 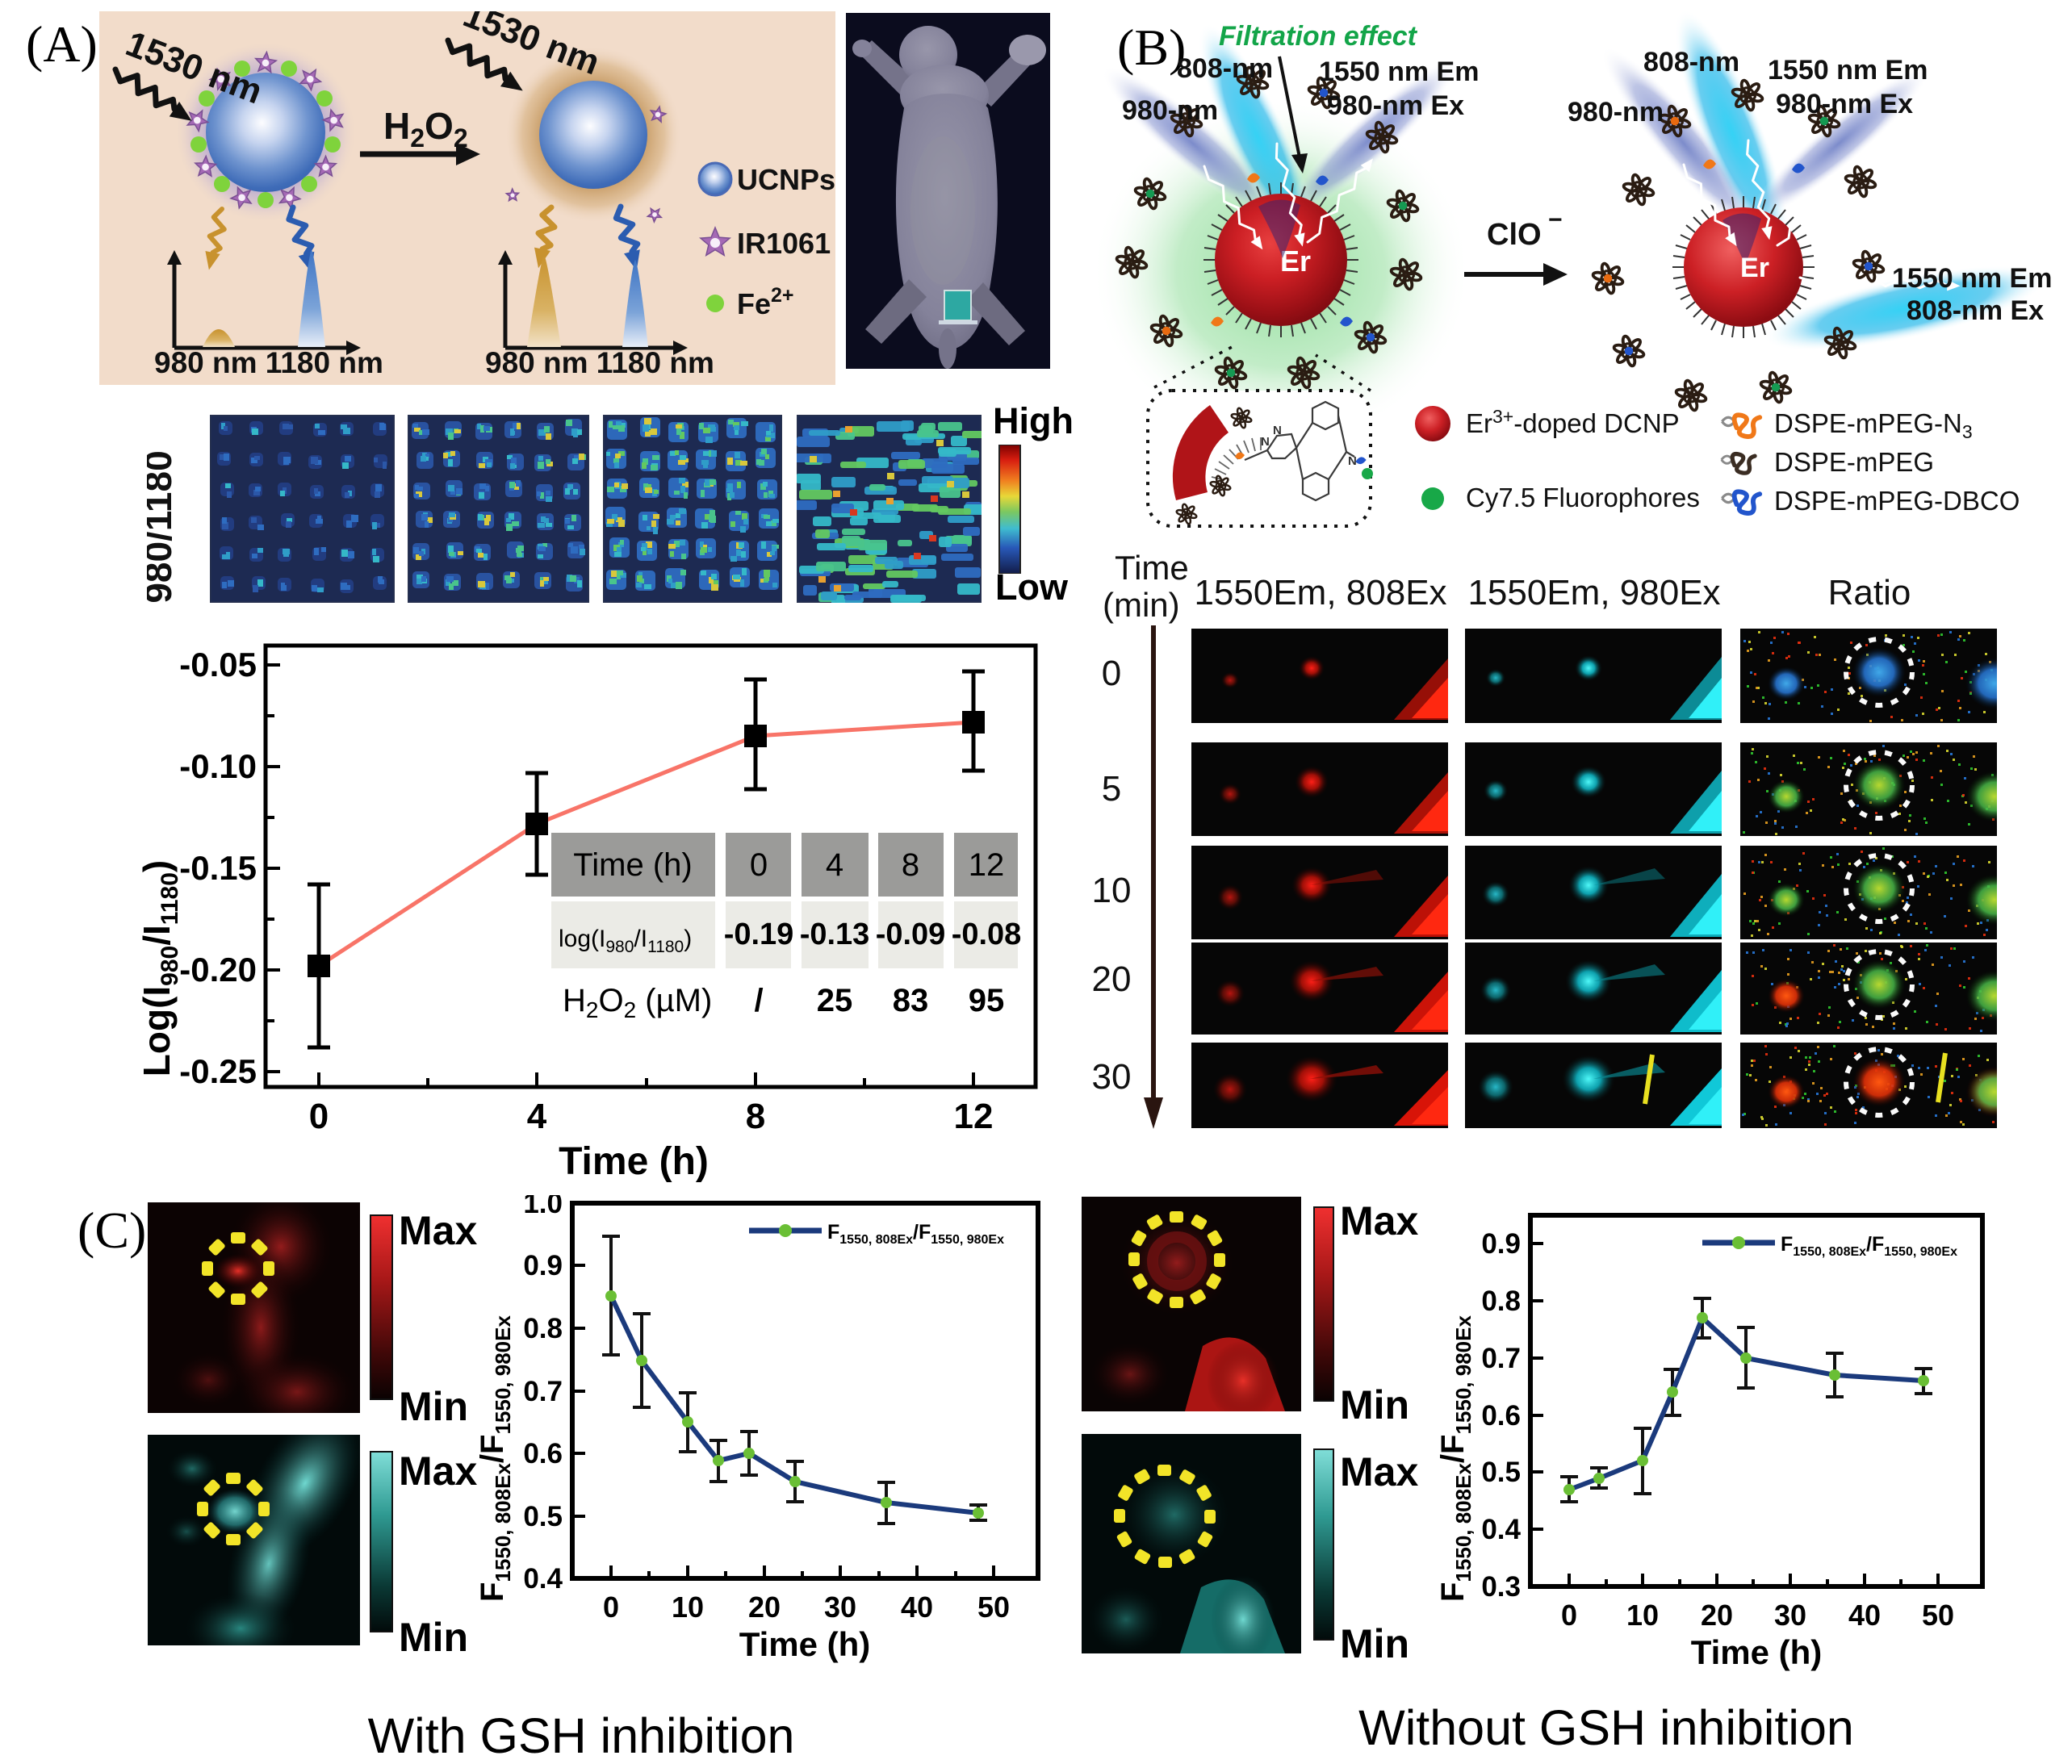 I want to click on svg-text: -0.08, so click(x=987, y=935).